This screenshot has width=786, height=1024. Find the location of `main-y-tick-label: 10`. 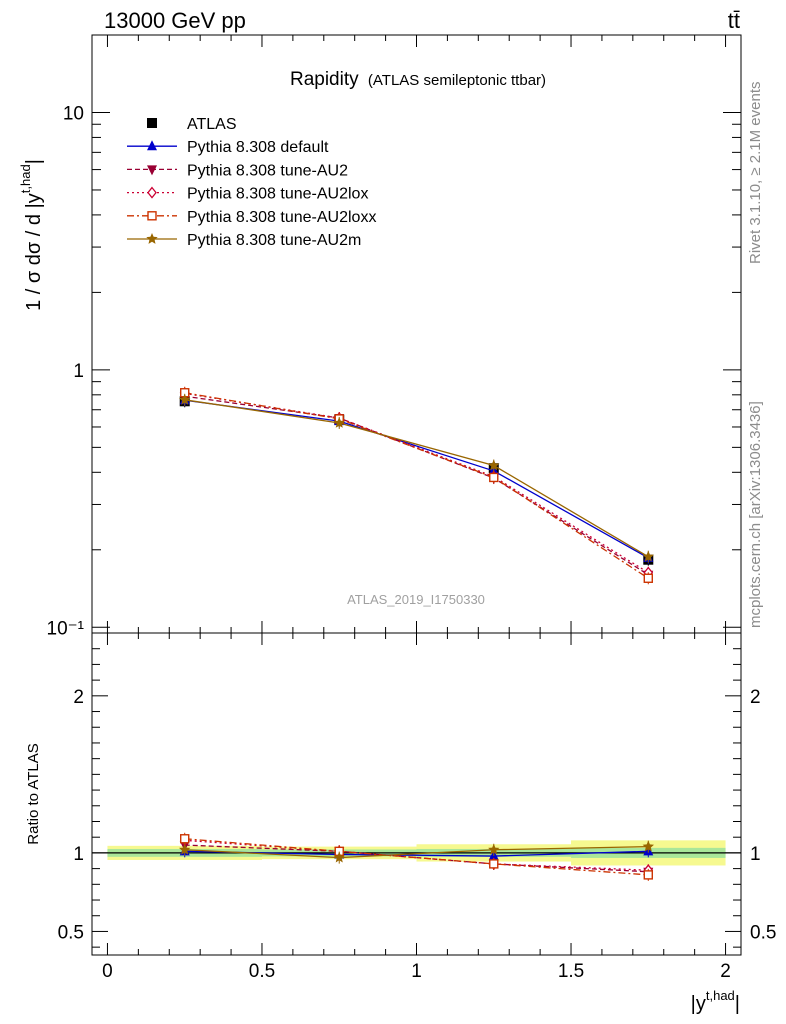

main-y-tick-label: 10 is located at coordinates (73, 113).